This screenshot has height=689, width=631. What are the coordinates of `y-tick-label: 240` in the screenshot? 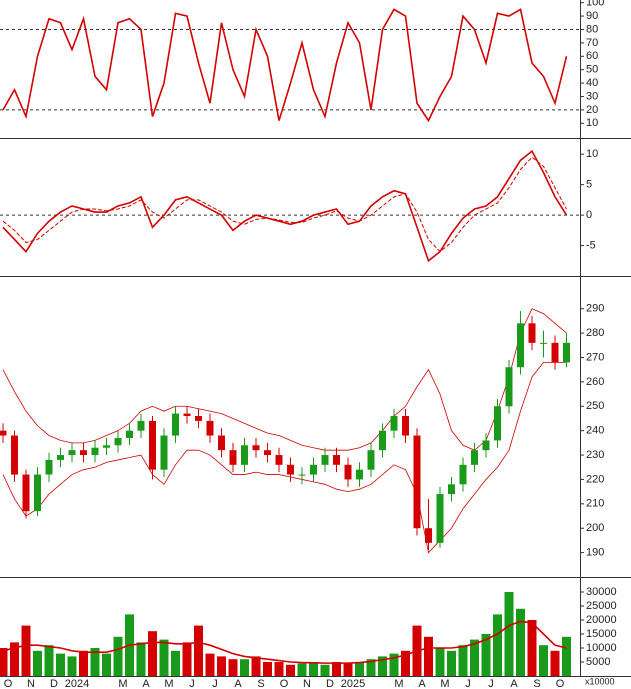 It's located at (595, 431).